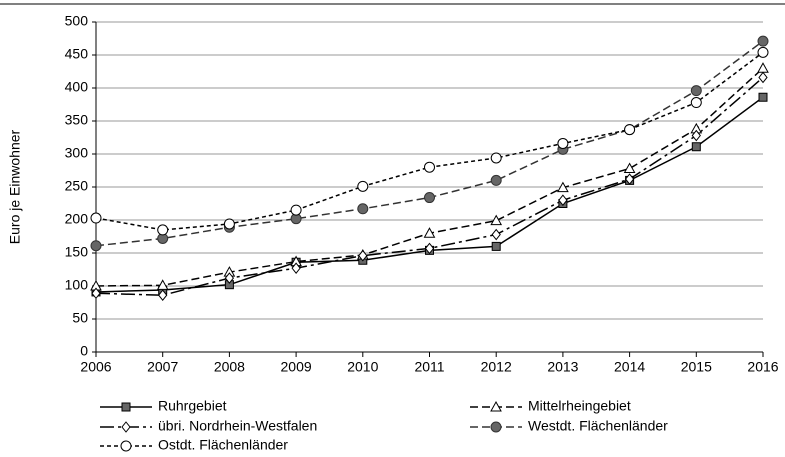 The width and height of the screenshot is (785, 457). I want to click on x-tick-label: 2016, so click(762, 367).